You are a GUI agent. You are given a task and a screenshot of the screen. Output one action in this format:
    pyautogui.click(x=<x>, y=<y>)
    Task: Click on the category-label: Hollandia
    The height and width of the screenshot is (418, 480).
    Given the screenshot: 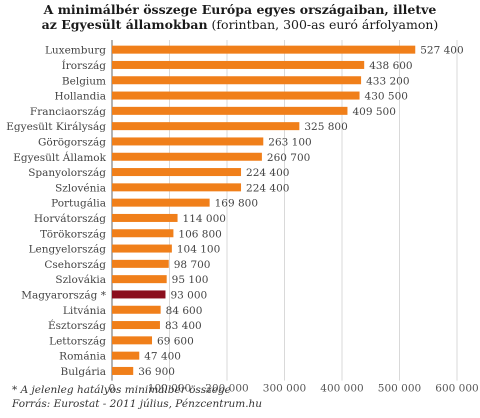 What is the action you would take?
    pyautogui.click(x=80, y=97)
    